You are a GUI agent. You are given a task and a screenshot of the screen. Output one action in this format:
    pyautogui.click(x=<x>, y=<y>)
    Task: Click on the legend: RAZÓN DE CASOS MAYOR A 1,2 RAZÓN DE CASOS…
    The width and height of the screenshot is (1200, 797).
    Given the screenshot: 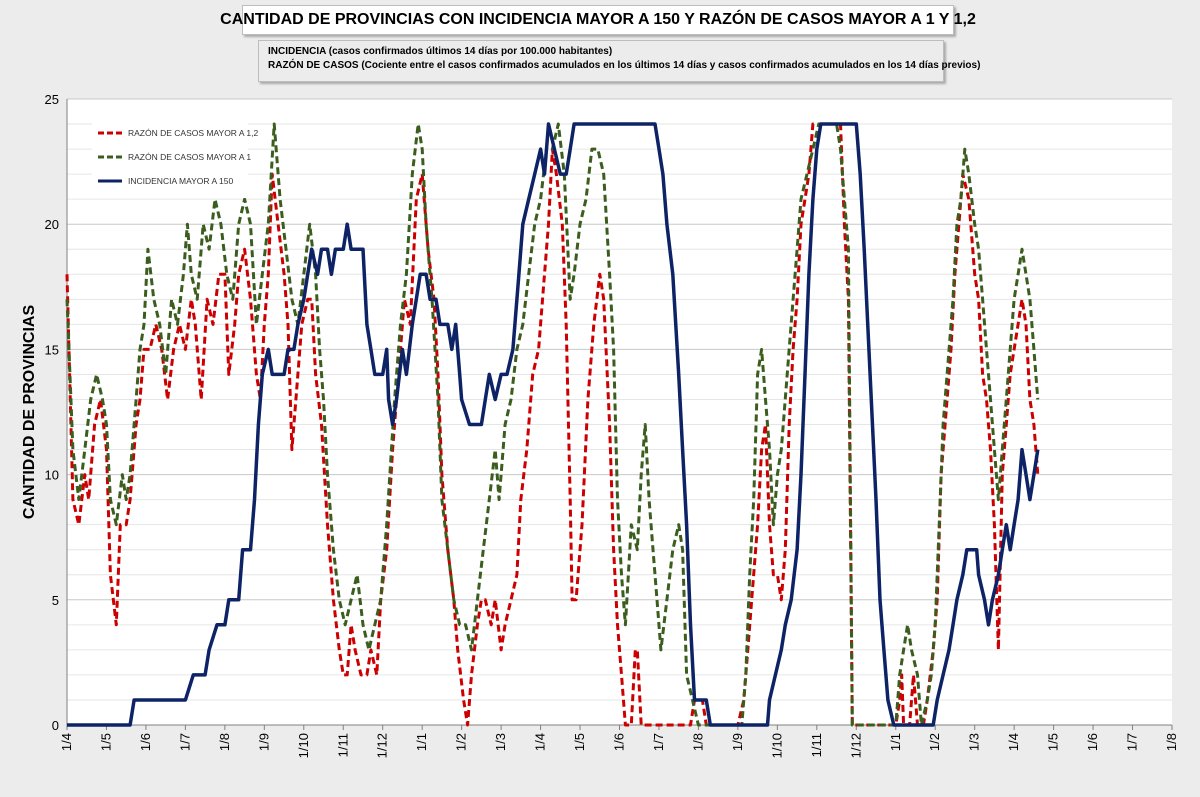 What is the action you would take?
    pyautogui.click(x=175, y=158)
    